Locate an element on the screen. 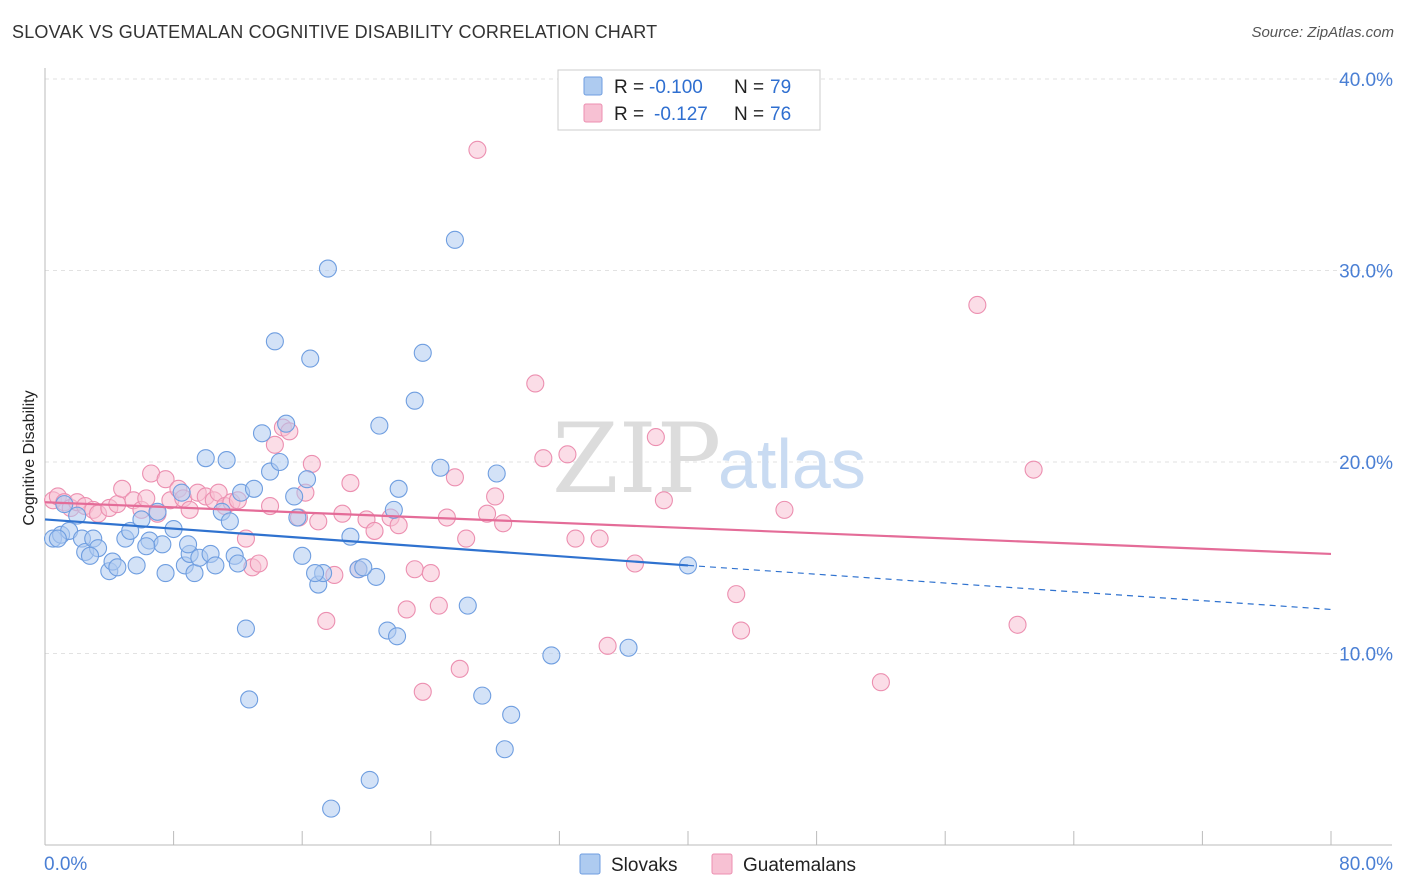 The image size is (1406, 892). y-tick-label: 20.0% is located at coordinates (1366, 463).